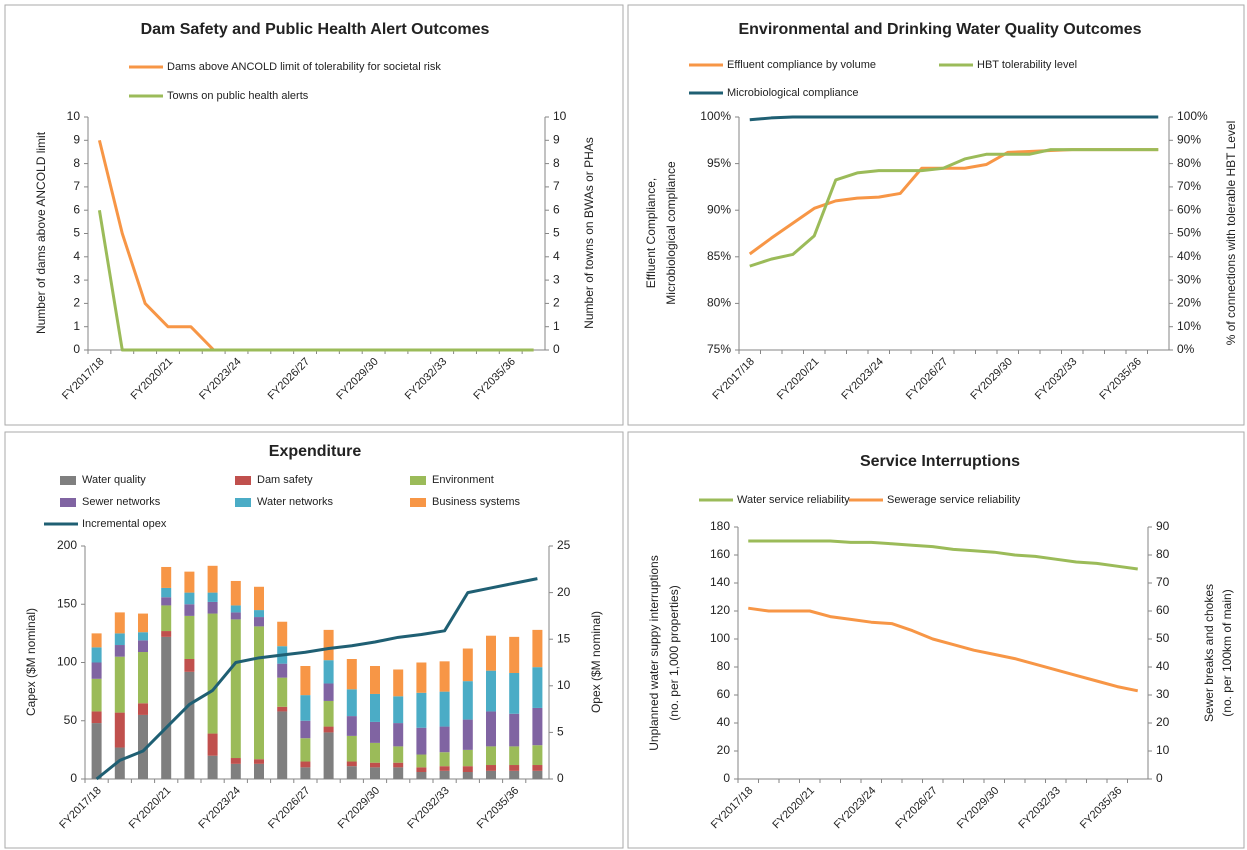  I want to click on legend-label: Microbiological compliance, so click(792, 93).